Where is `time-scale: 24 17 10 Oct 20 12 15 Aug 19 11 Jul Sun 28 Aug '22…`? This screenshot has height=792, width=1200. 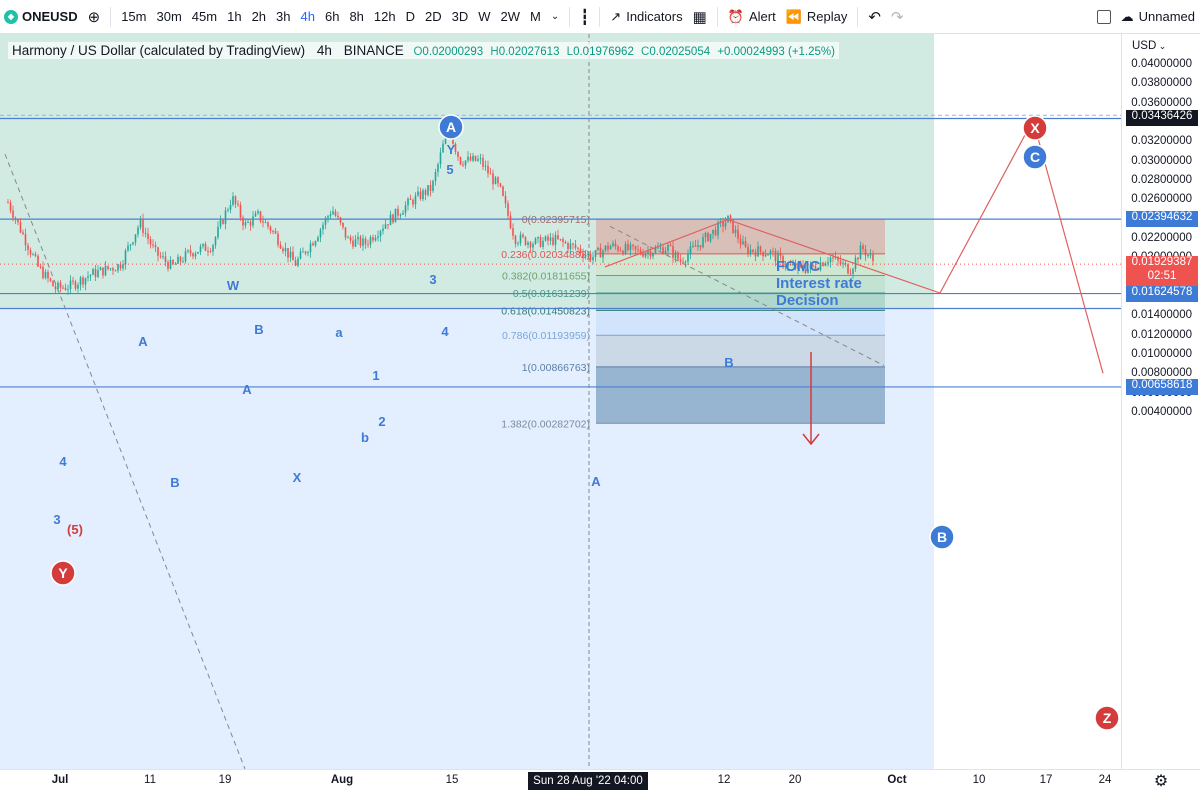
time-scale: 24 17 10 Oct 20 12 15 Aug 19 11 Jul Sun 28 Aug '22… is located at coordinates (561, 780).